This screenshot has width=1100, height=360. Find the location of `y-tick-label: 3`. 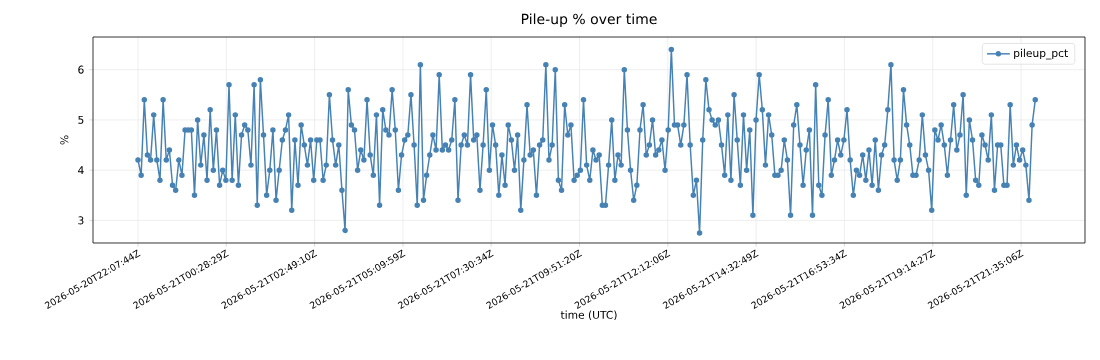

y-tick-label: 3 is located at coordinates (81, 220).